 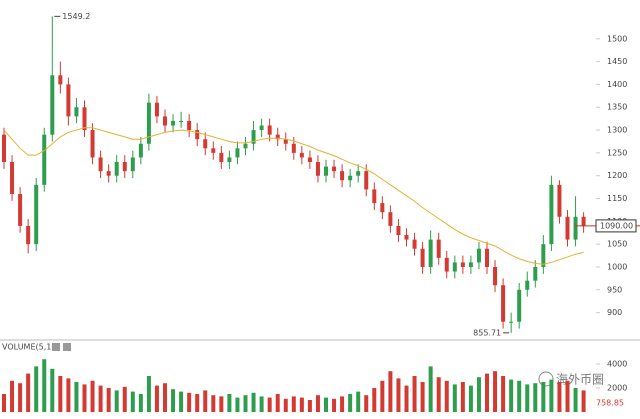 What do you see at coordinates (617, 364) in the screenshot?
I see `y2-tick-label: 4000` at bounding box center [617, 364].